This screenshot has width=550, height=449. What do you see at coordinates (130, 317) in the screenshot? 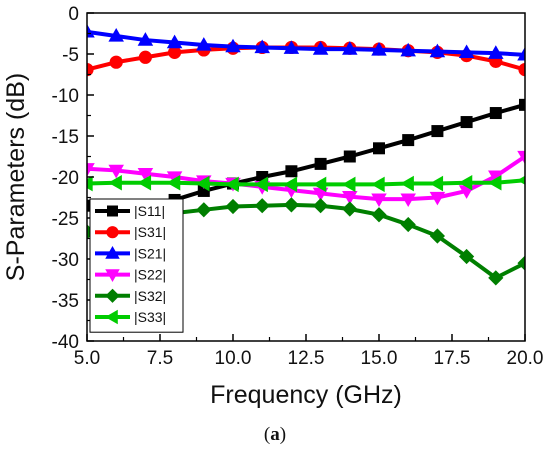
I see `legend-item: |S33|` at bounding box center [130, 317].